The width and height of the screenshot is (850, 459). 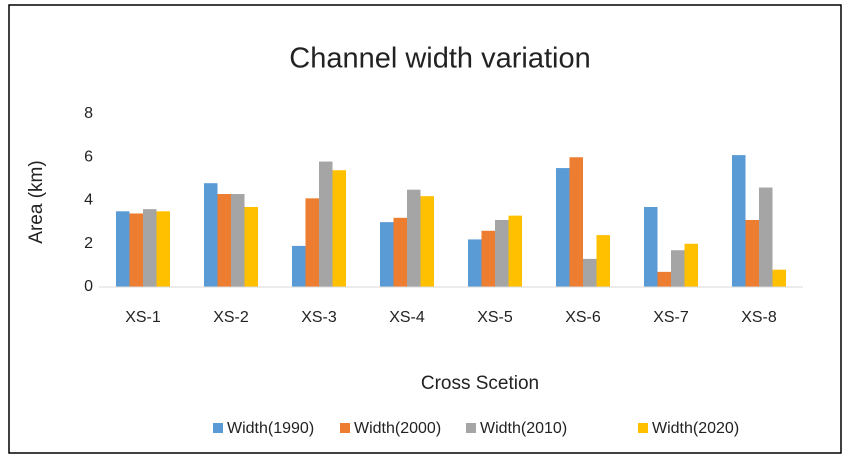 What do you see at coordinates (407, 317) in the screenshot?
I see `x-tick-label: XS-4` at bounding box center [407, 317].